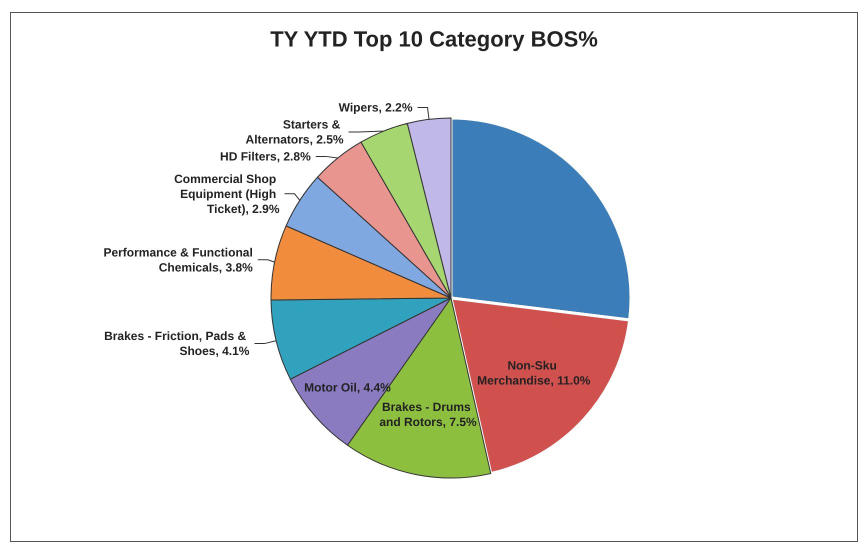 This screenshot has height=548, width=867. I want to click on slice-label: Performance & Functional Chemicals, 3.8%, so click(178, 259).